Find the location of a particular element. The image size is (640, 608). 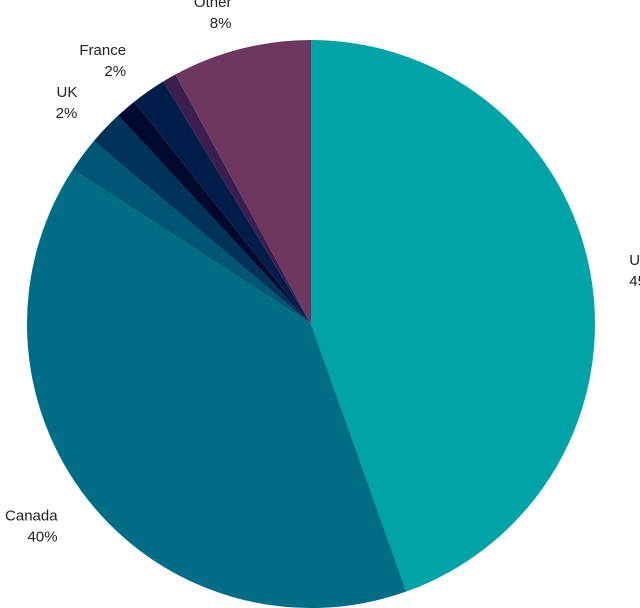

slice-value-us: 45% is located at coordinates (634, 281).